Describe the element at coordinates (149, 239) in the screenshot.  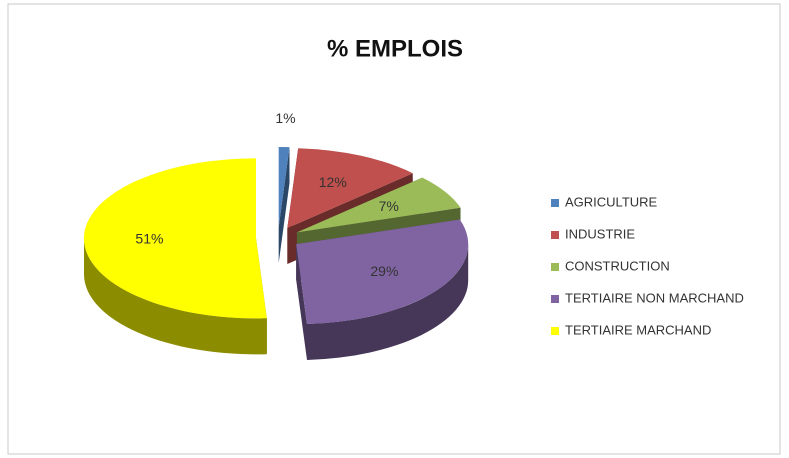
I see `data-label: 51%` at that location.